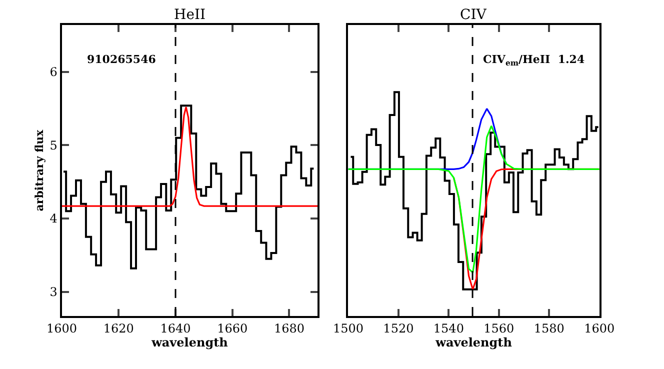  I want to click on x-tick-label: 1520, so click(398, 328).